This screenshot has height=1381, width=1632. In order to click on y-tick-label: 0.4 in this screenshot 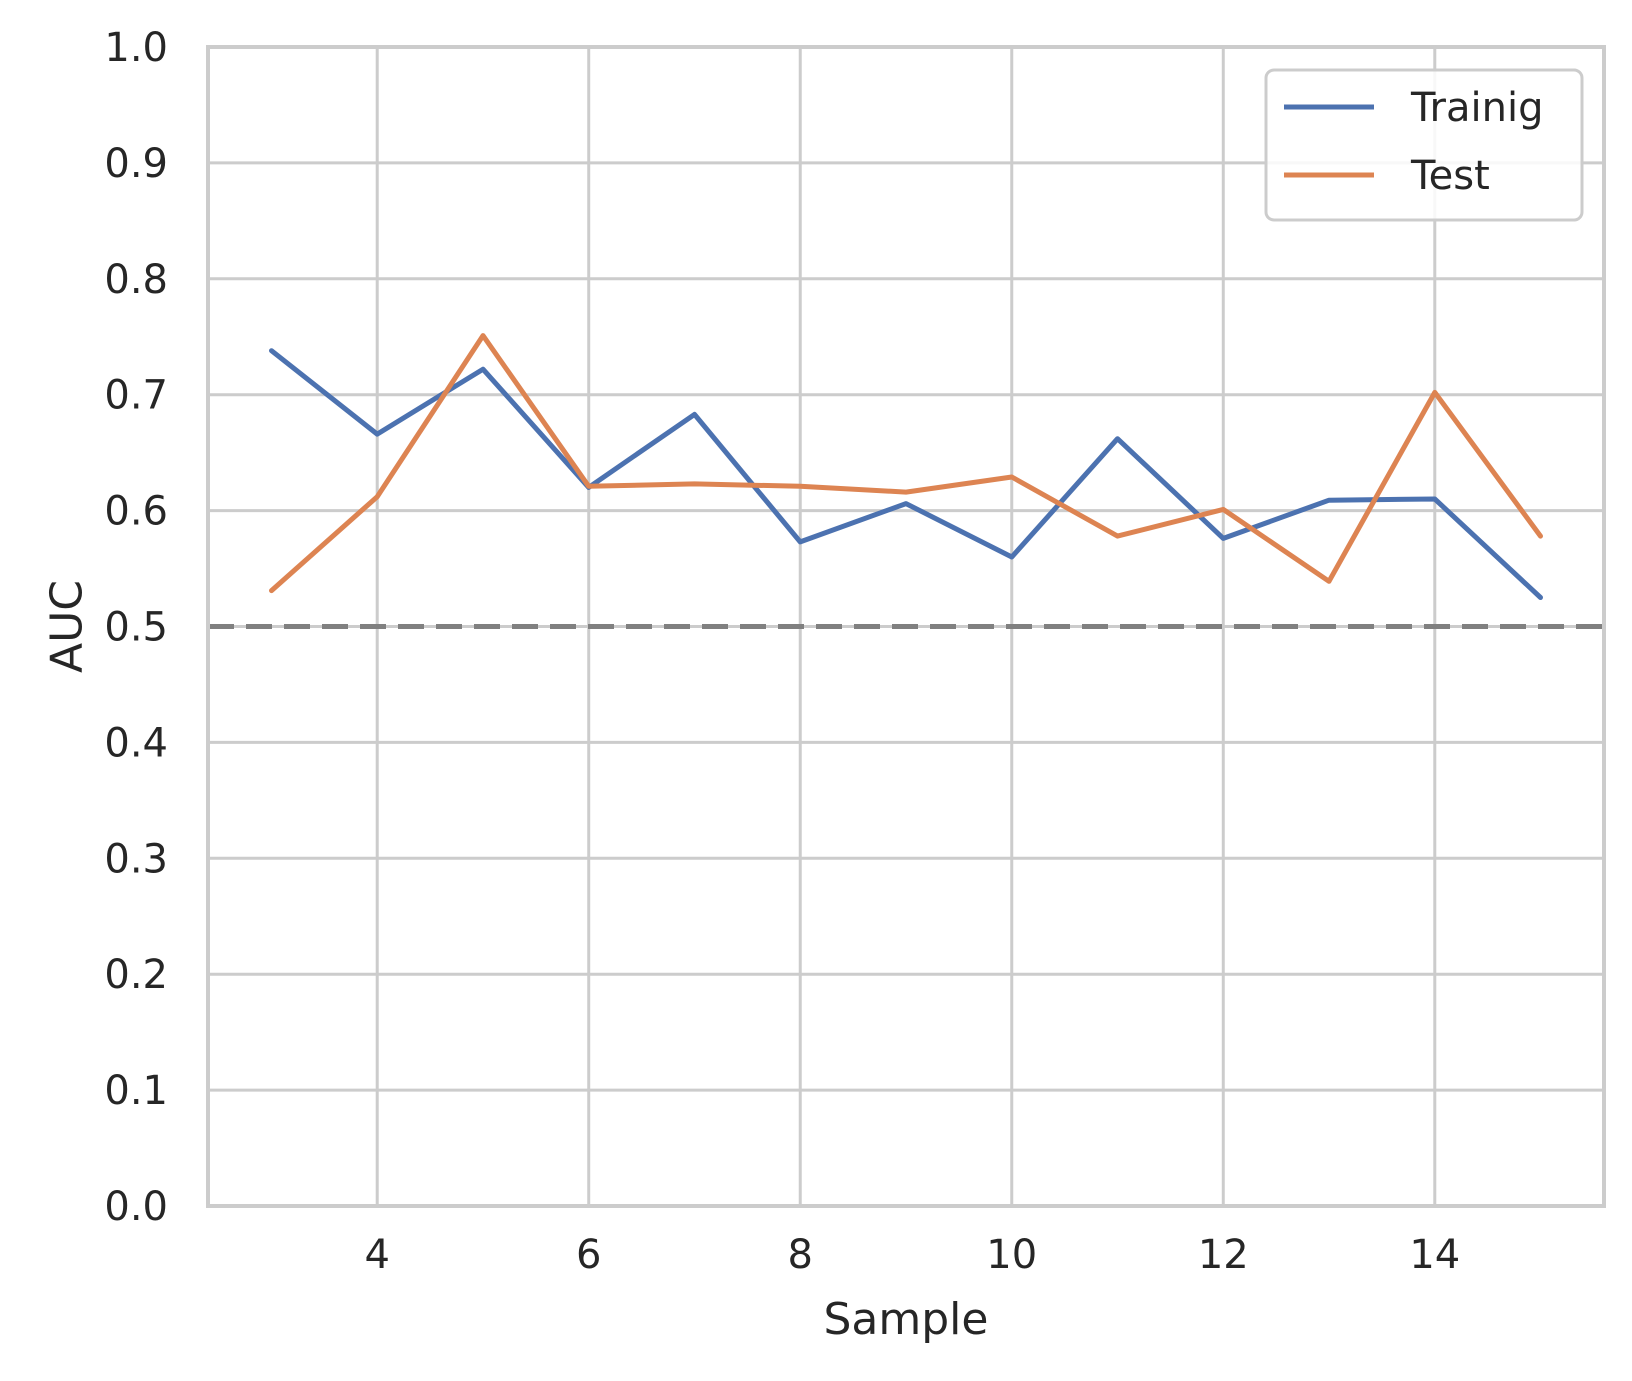, I will do `click(136, 743)`.